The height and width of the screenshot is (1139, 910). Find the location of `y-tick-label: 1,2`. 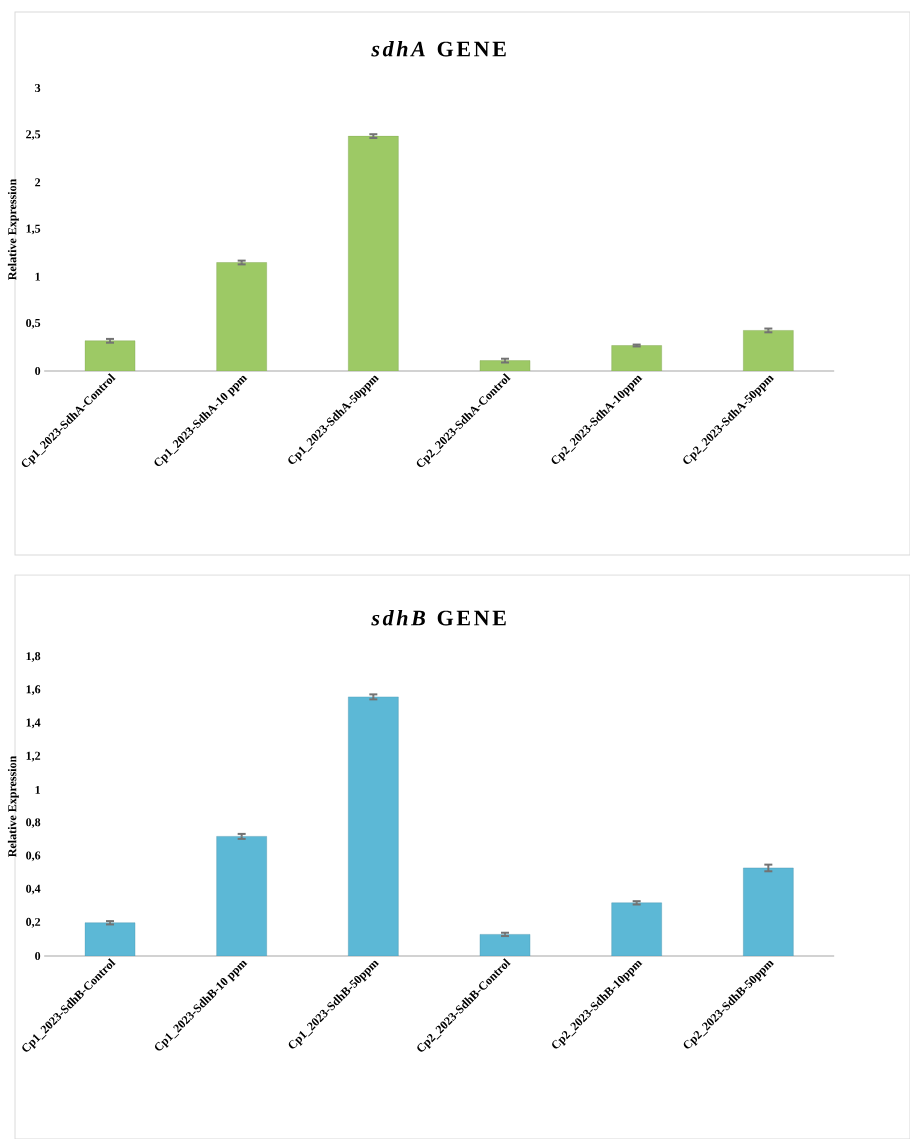

y-tick-label: 1,2 is located at coordinates (33, 756).